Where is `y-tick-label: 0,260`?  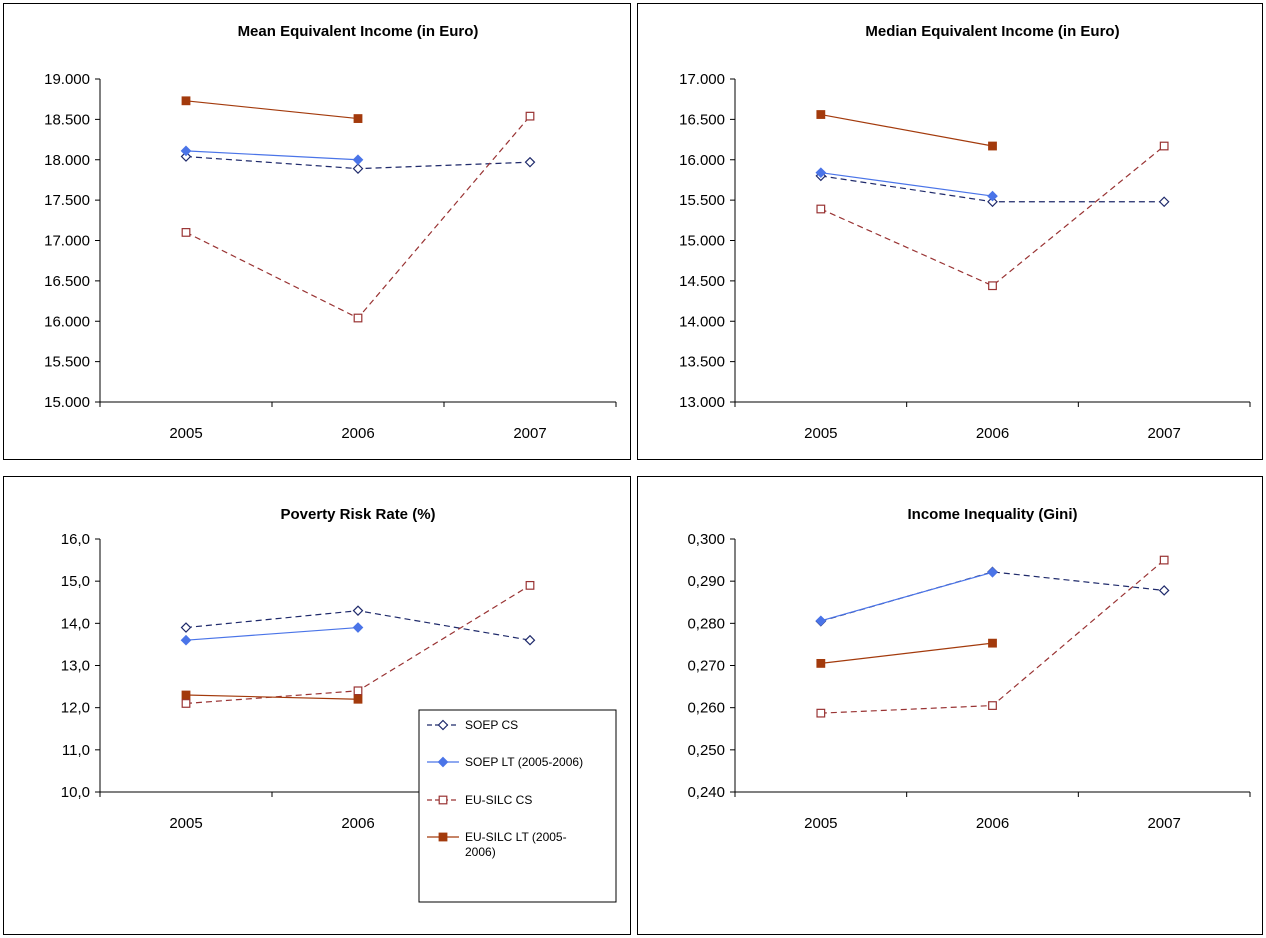
y-tick-label: 0,260 is located at coordinates (706, 708).